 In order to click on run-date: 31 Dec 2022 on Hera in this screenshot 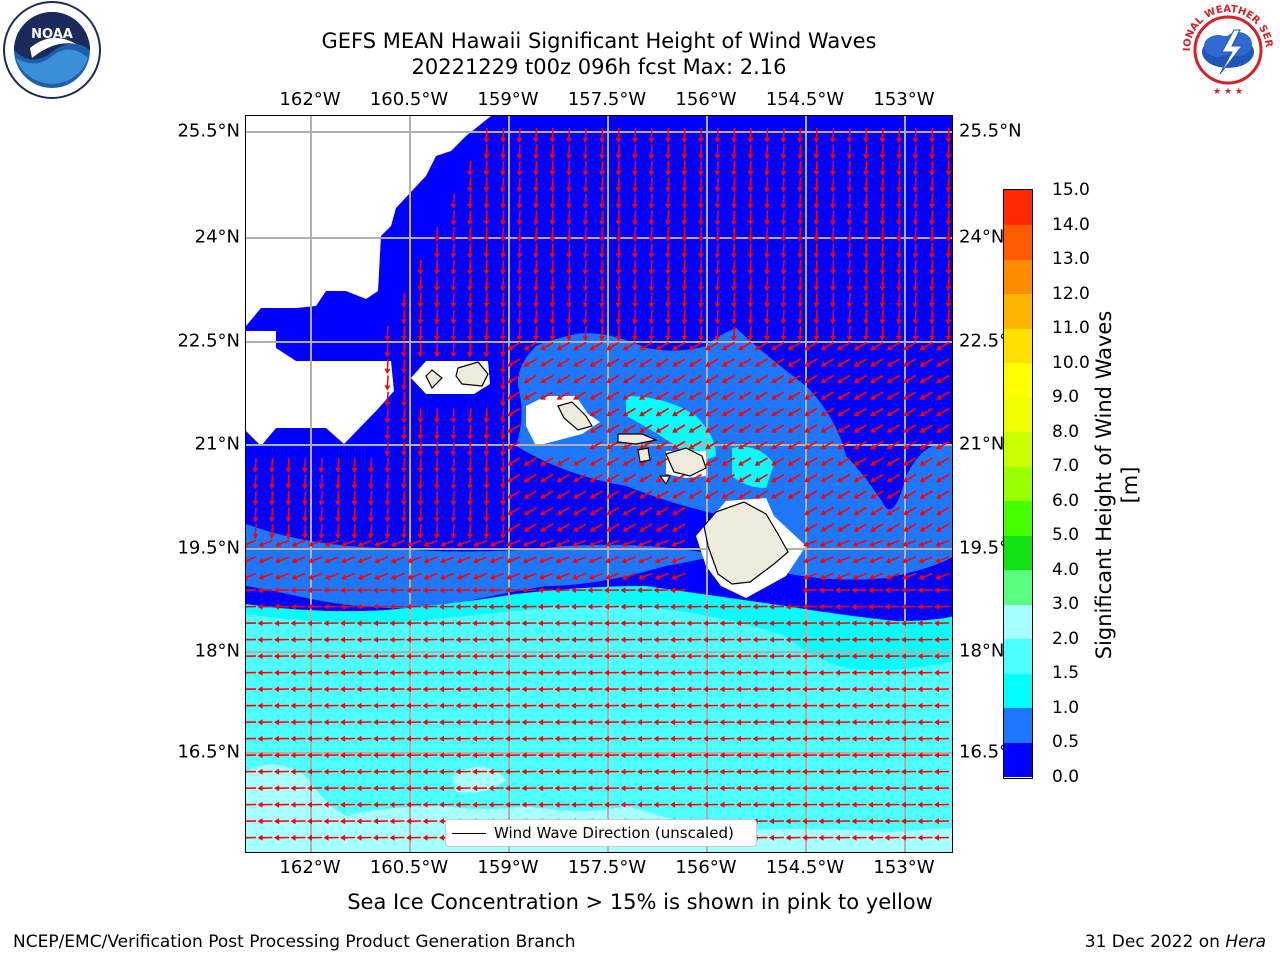, I will do `click(1175, 942)`.